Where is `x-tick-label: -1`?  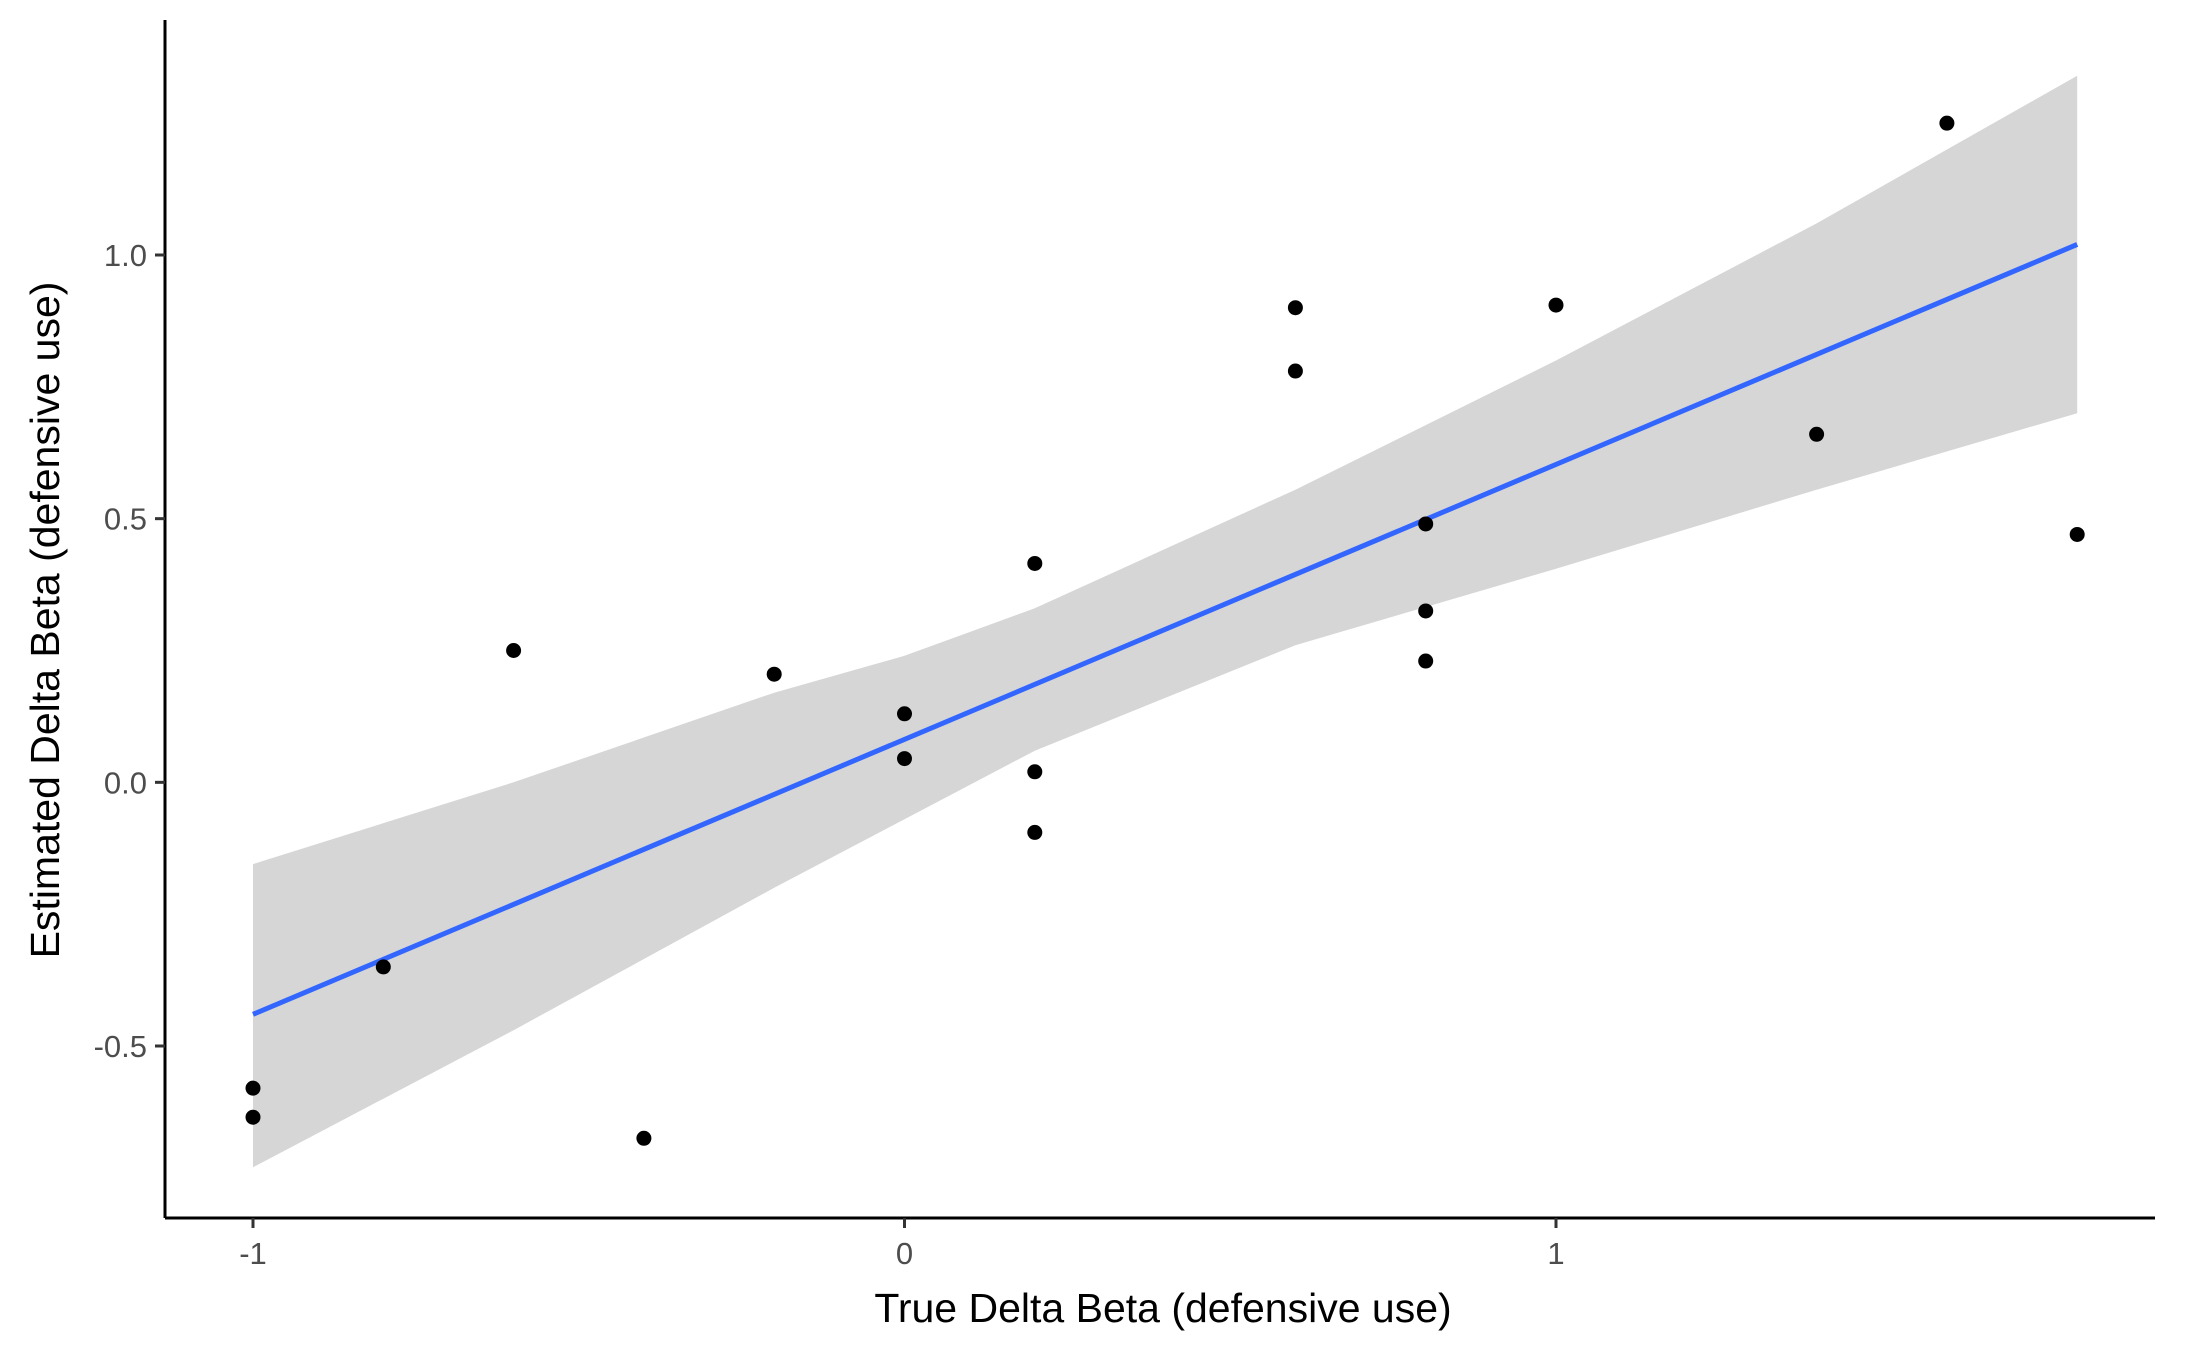 x-tick-label: -1 is located at coordinates (253, 1253).